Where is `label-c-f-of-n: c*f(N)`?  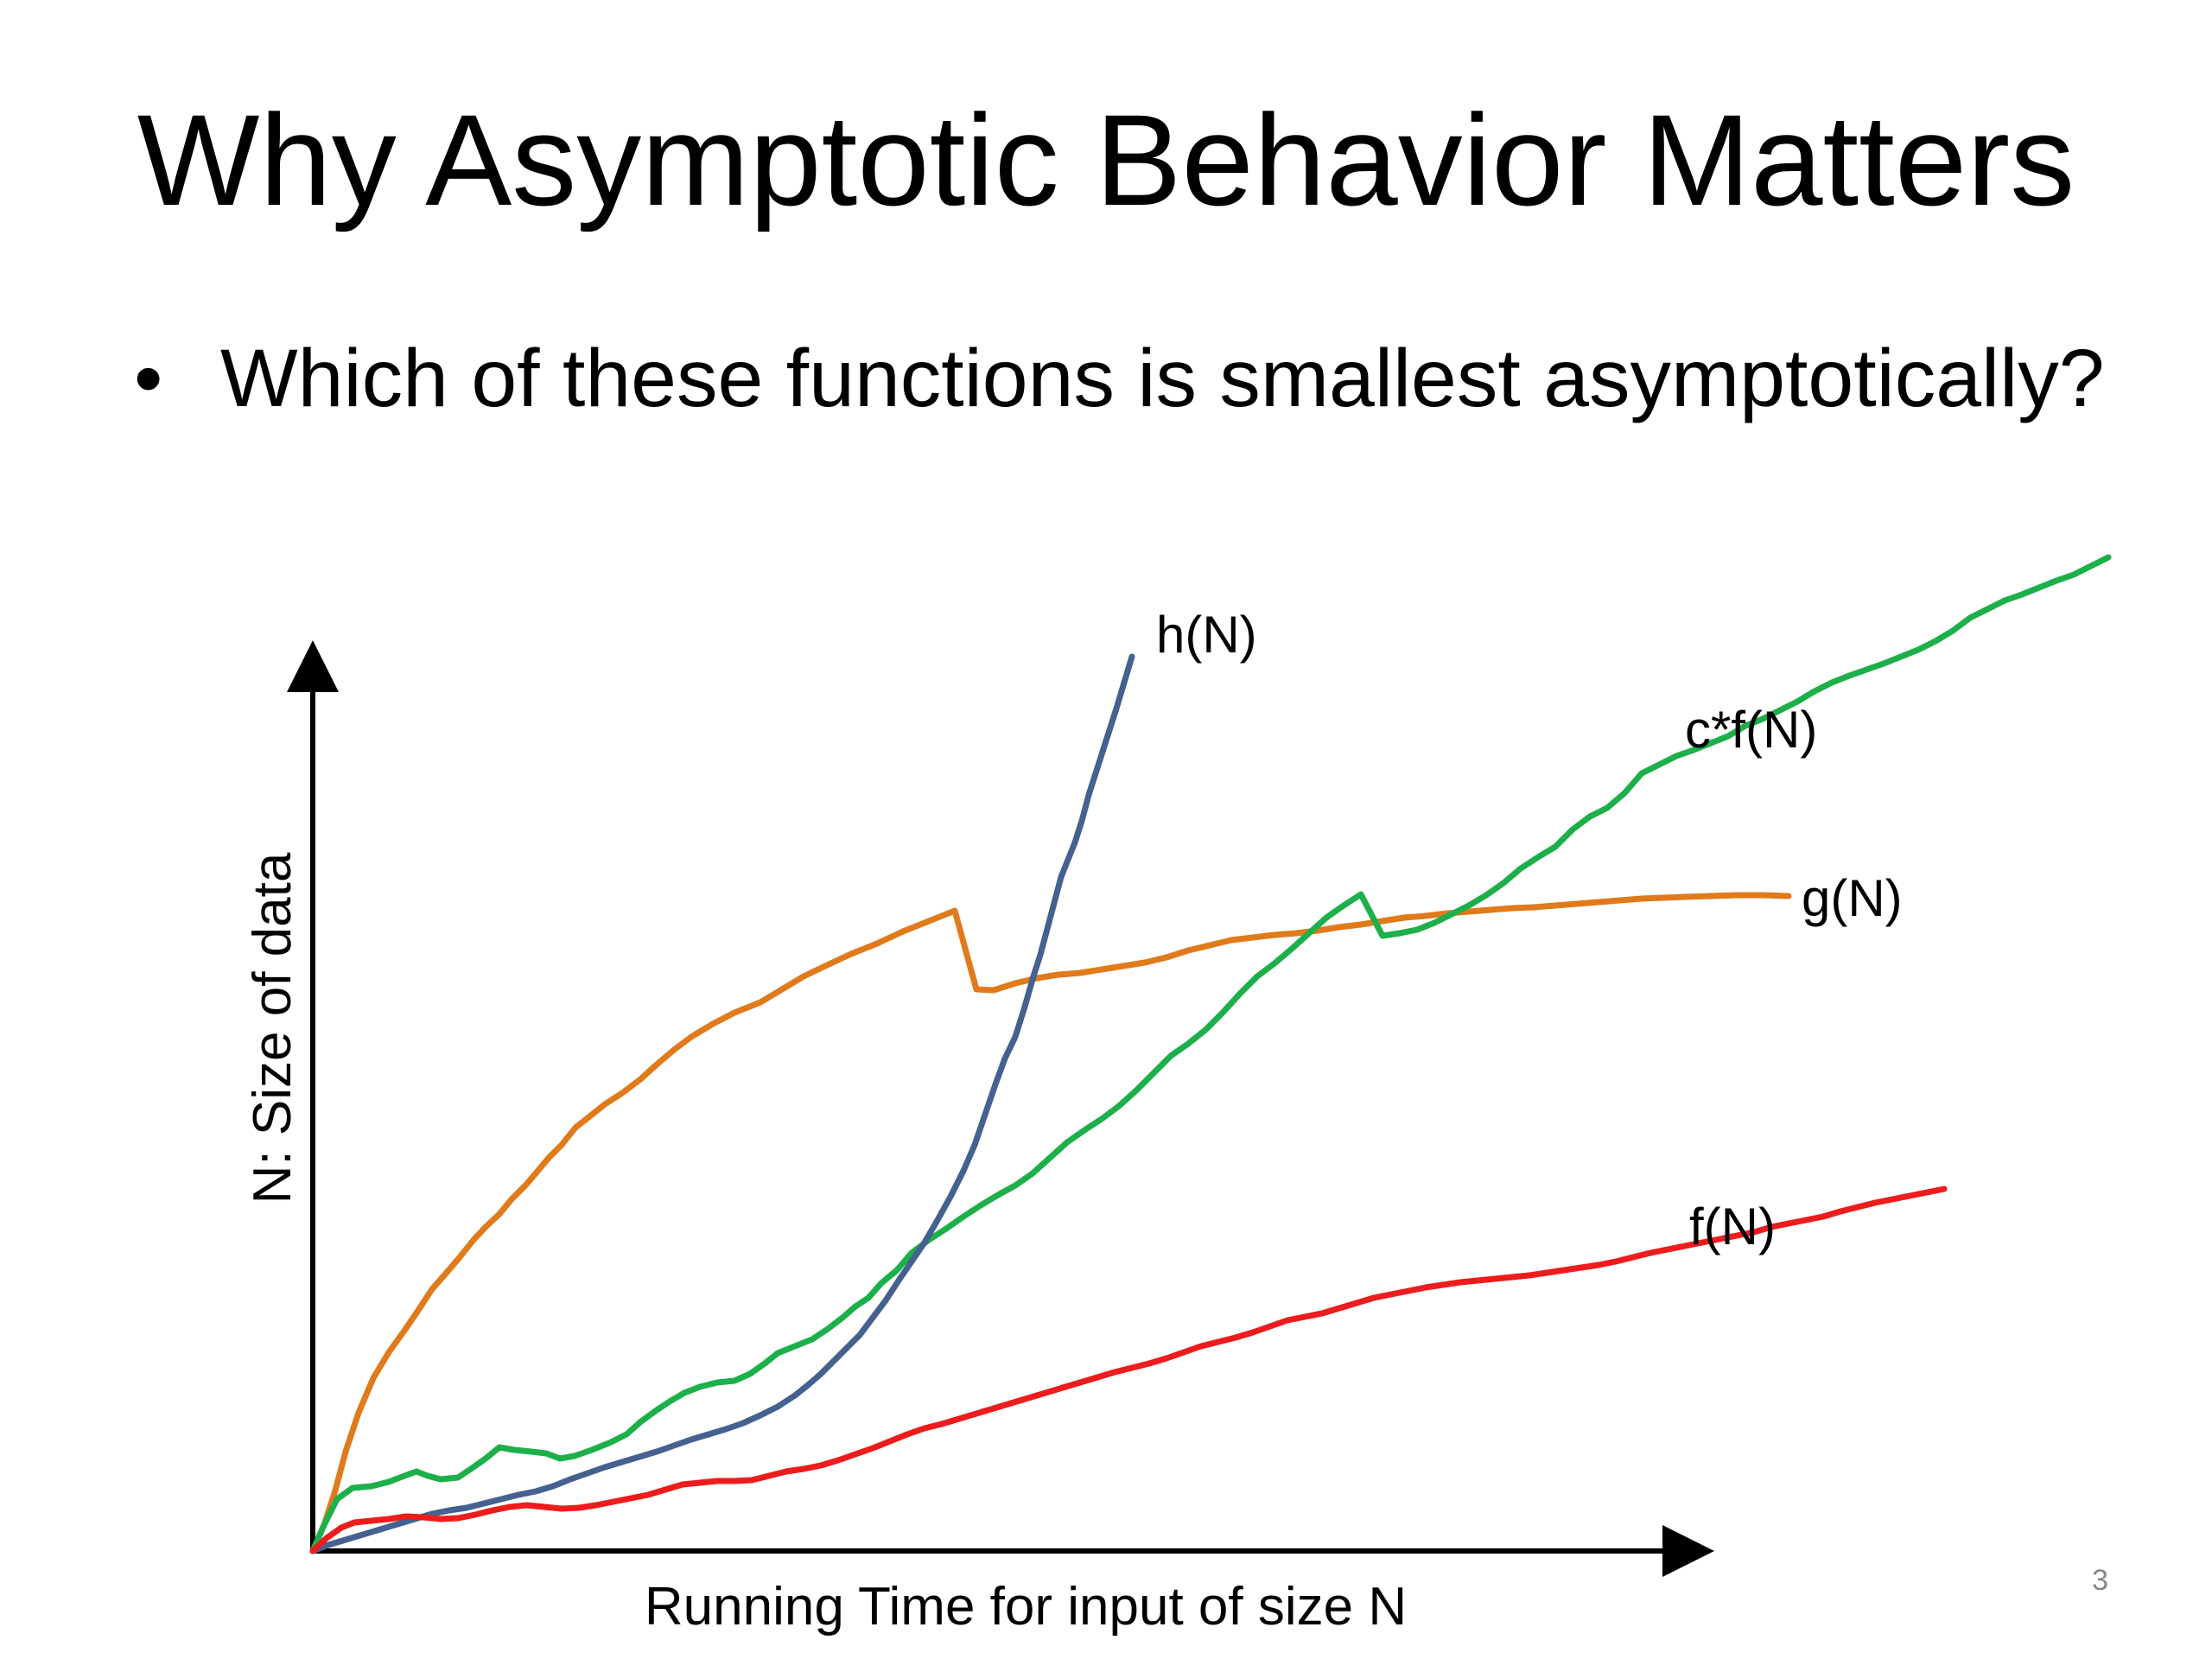
label-c-f-of-n: c*f(N) is located at coordinates (1751, 730).